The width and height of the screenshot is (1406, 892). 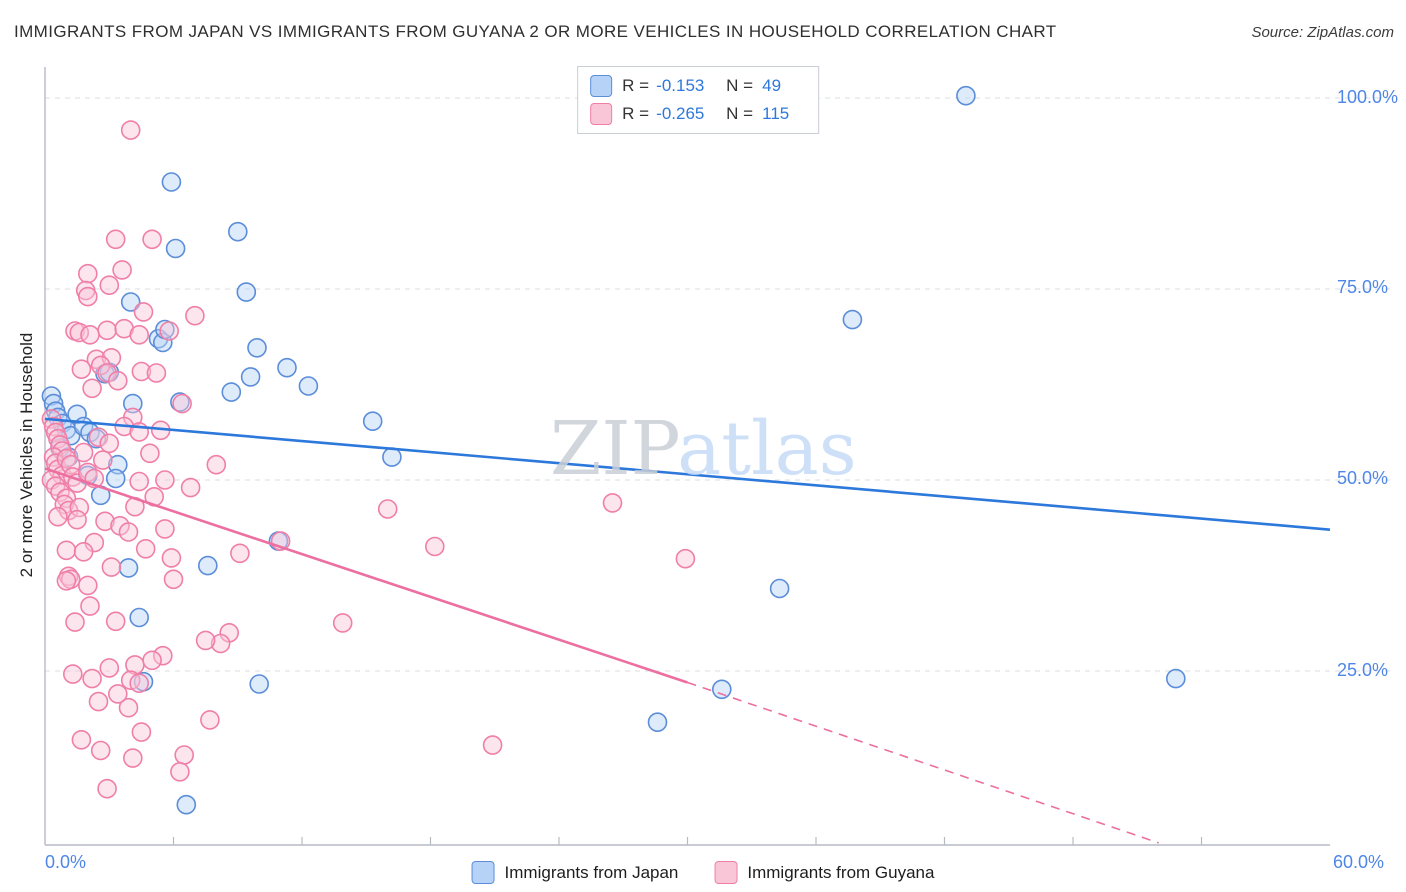 I want to click on y-tick-75: 75.0%, so click(x=1363, y=287).